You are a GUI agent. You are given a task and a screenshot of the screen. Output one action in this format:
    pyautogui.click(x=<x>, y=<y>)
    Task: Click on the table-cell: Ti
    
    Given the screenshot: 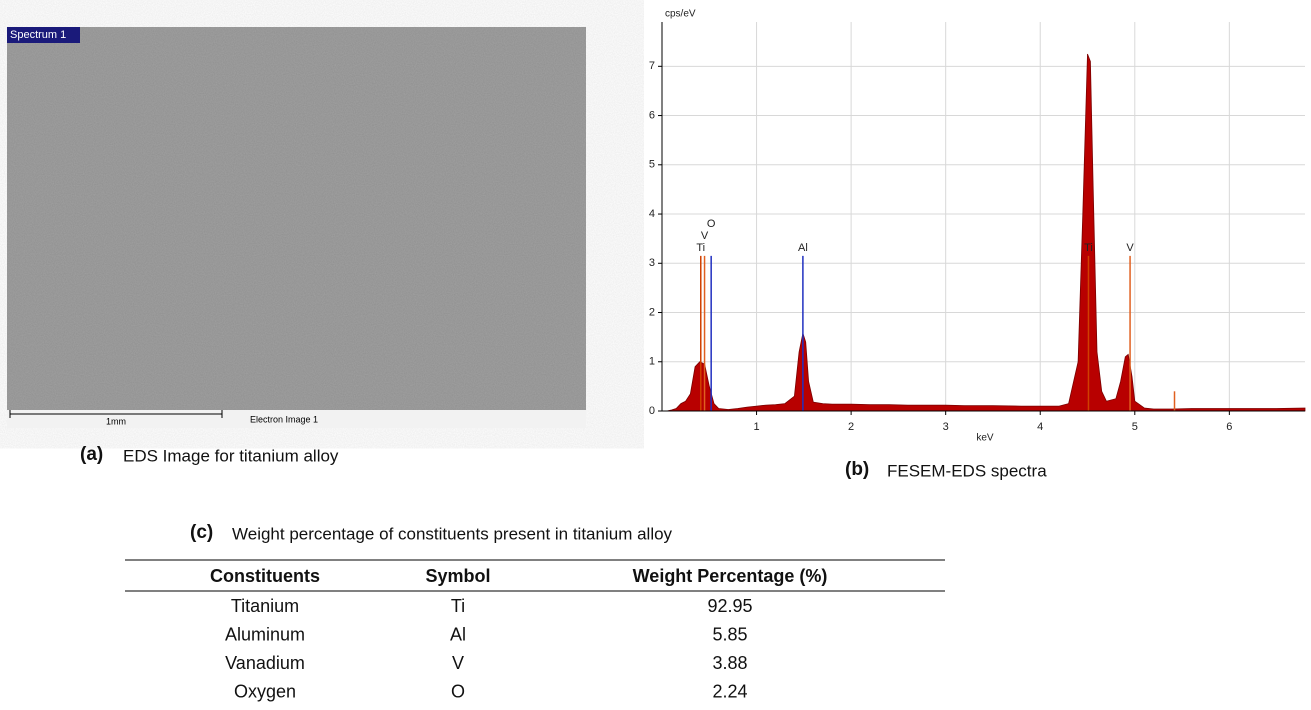 What is the action you would take?
    pyautogui.click(x=458, y=606)
    